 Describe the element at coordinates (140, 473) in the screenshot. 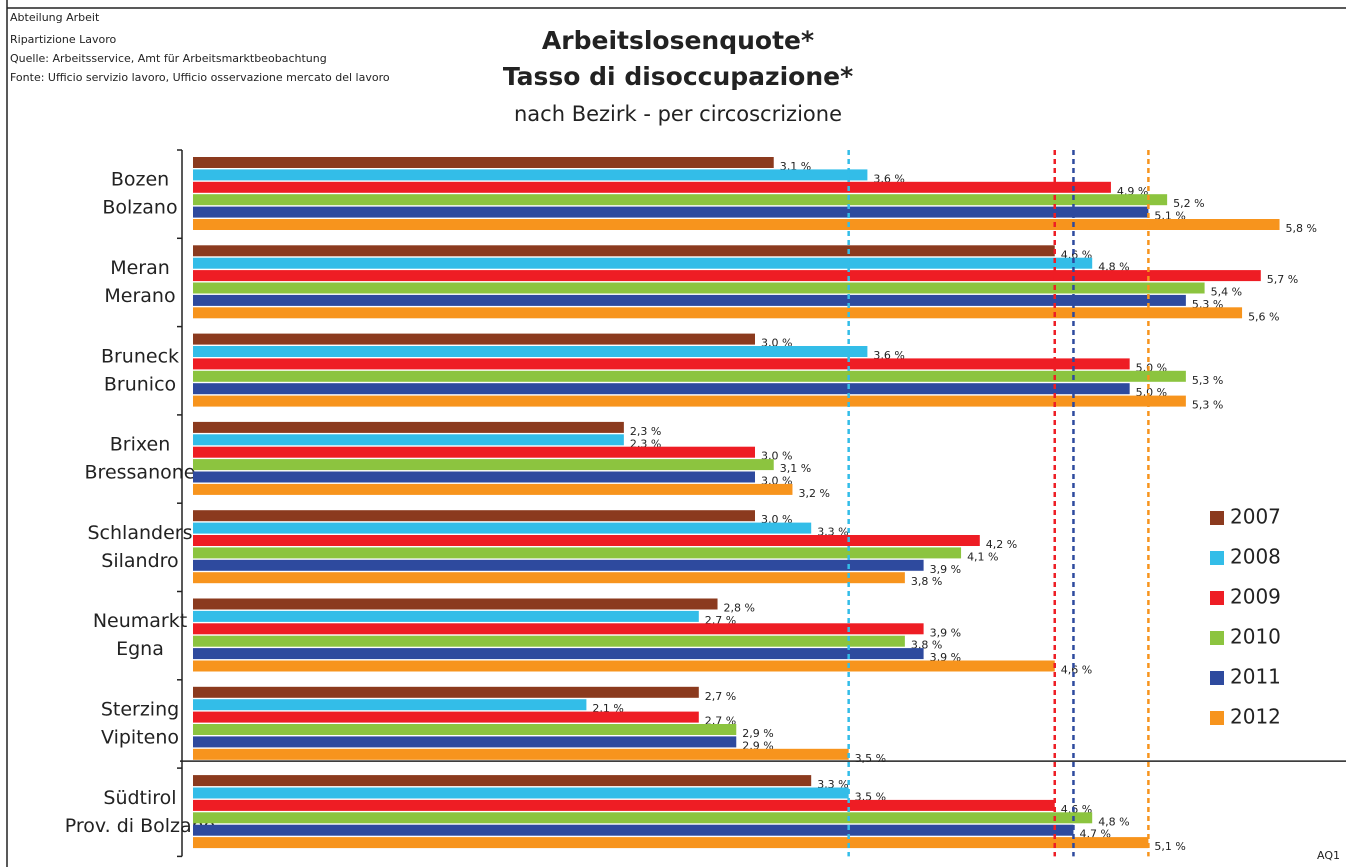

I see `category-label: Bressanone` at that location.